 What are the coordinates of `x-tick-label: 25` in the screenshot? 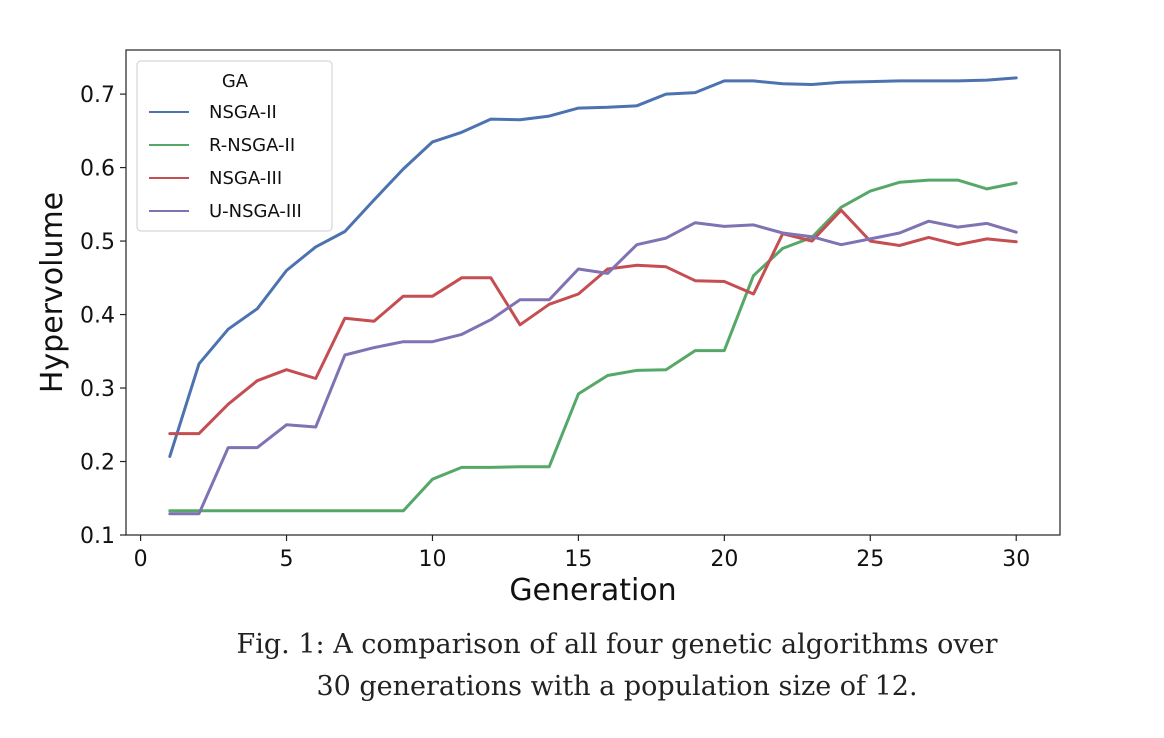 It's located at (870, 559).